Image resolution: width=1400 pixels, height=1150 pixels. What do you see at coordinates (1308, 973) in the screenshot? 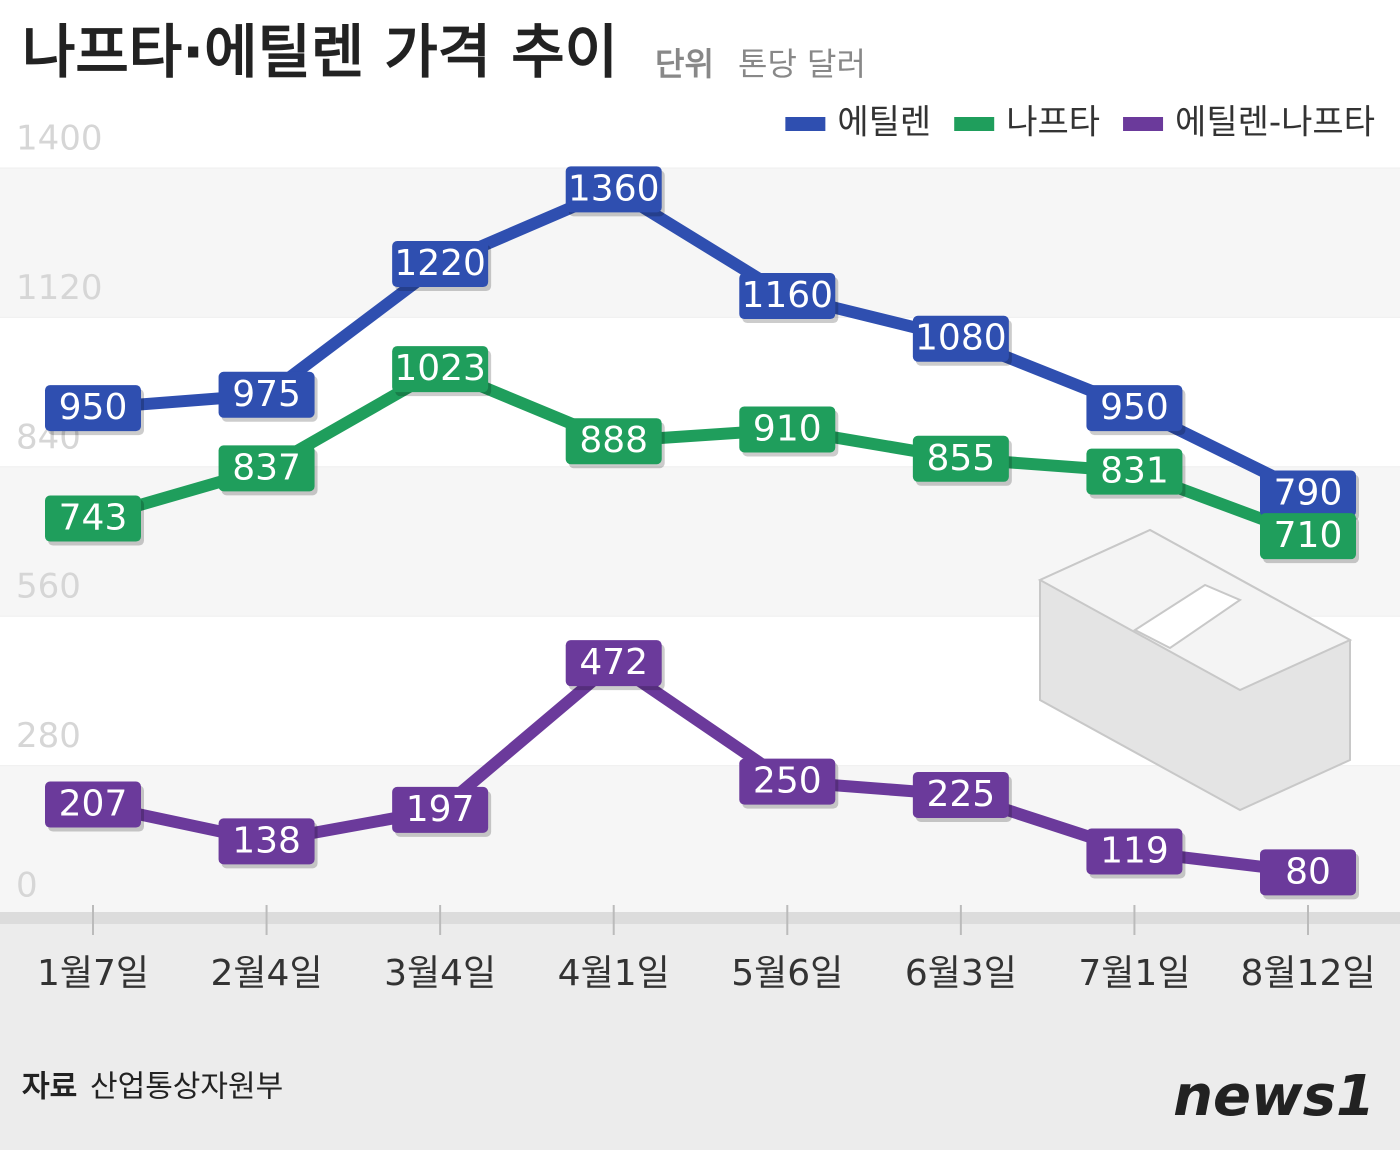
I see `x-tick-label: 8월12일` at bounding box center [1308, 973].